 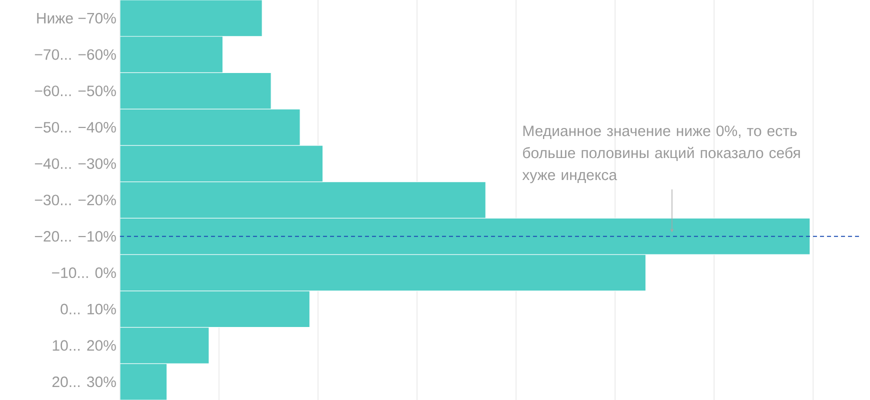 What do you see at coordinates (75, 91) in the screenshot?
I see `y-tick-label: −60... −50%` at bounding box center [75, 91].